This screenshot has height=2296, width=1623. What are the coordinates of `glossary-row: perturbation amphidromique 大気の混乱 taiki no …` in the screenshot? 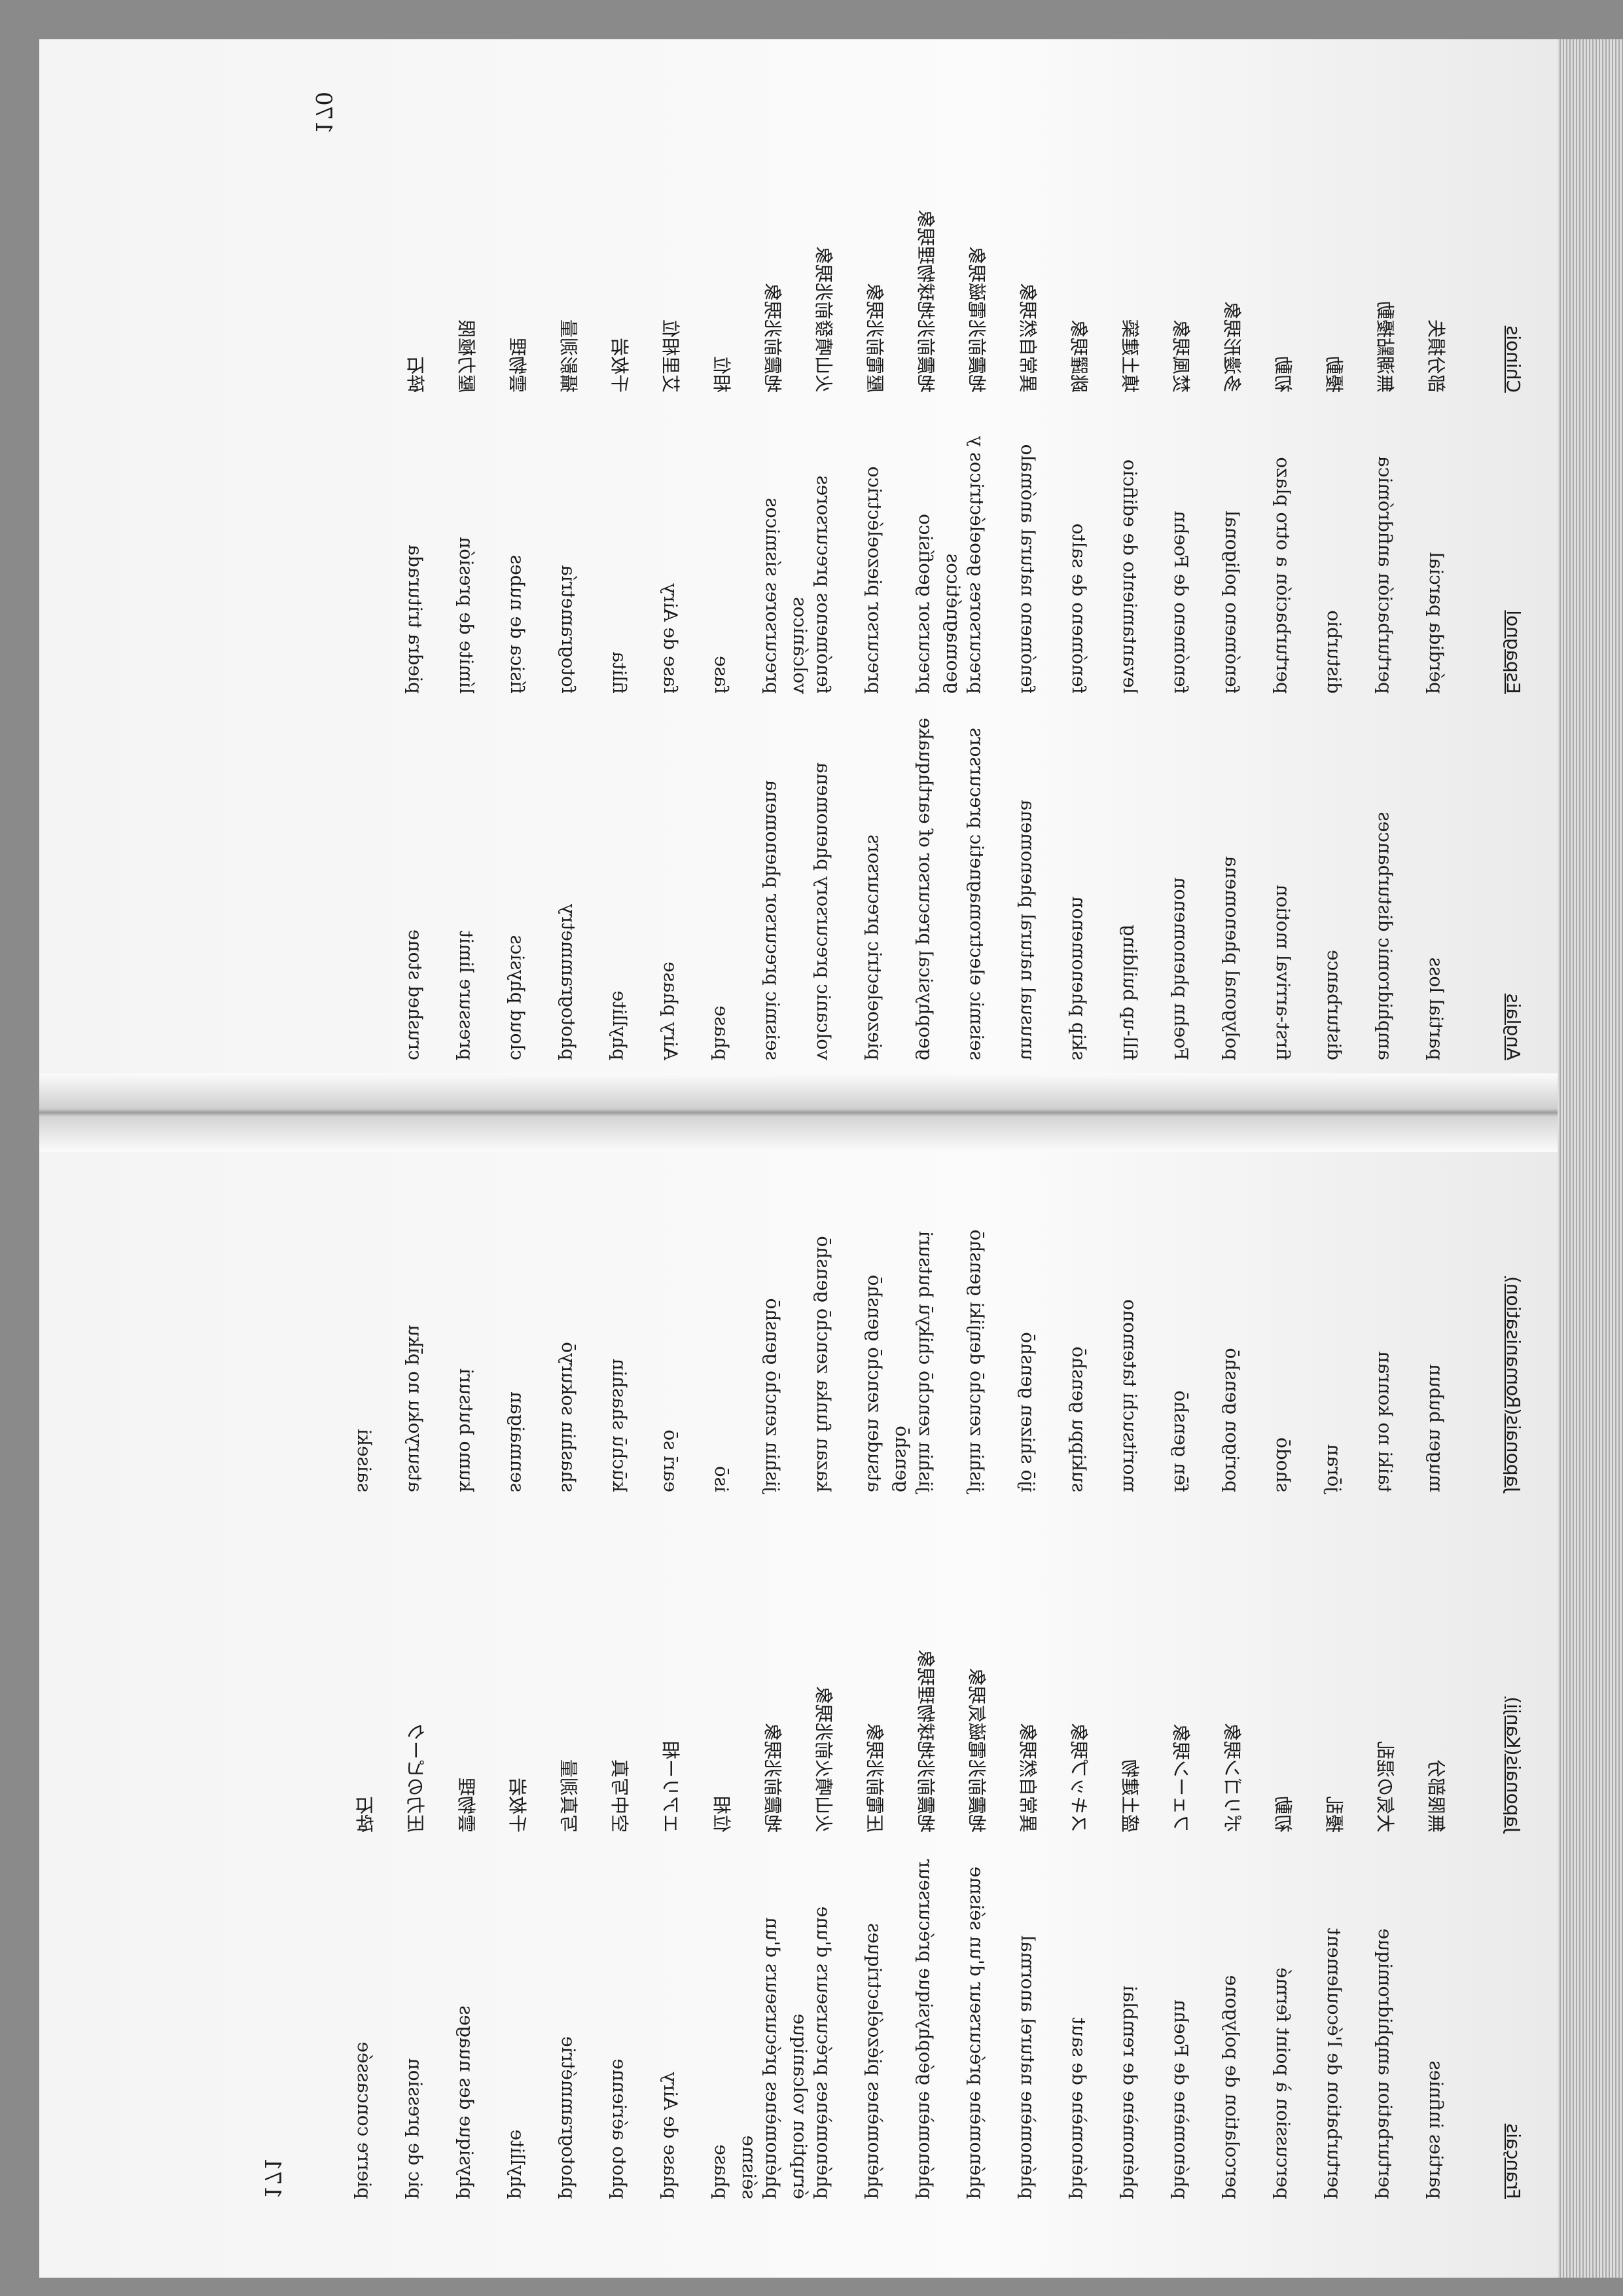 It's located at (1371, 1688).